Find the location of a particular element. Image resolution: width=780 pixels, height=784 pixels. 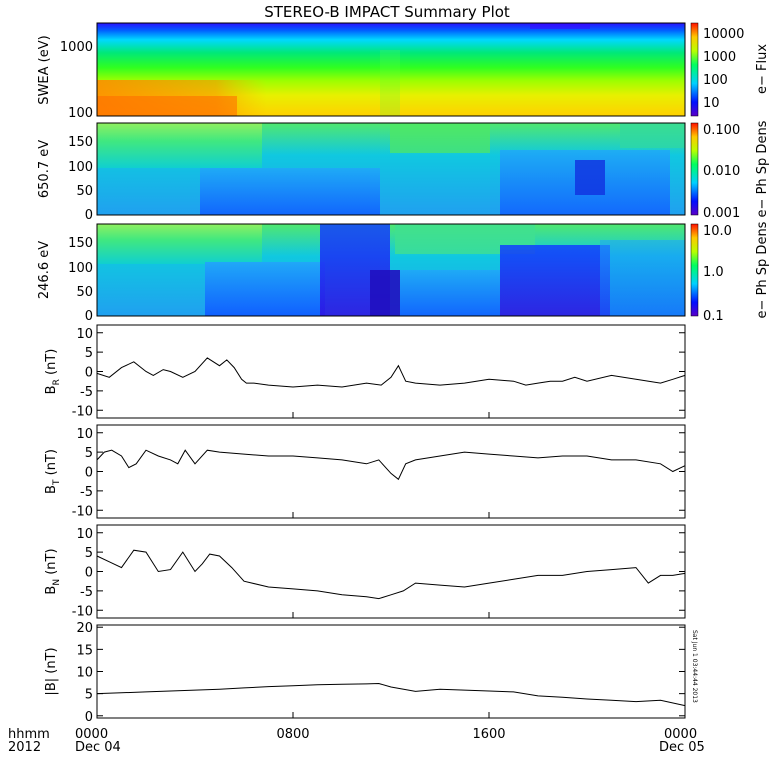

x-date-end: Dec 05 is located at coordinates (682, 747).